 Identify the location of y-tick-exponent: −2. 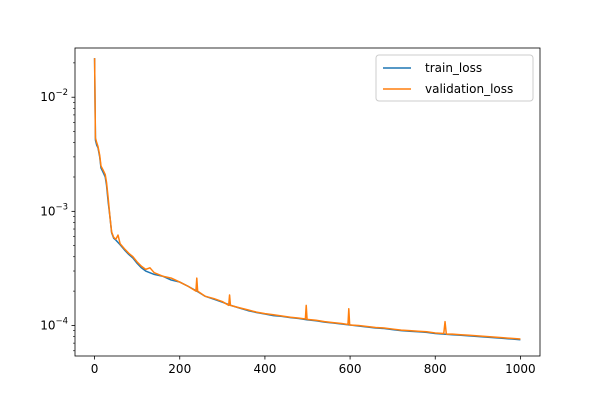
(61, 93).